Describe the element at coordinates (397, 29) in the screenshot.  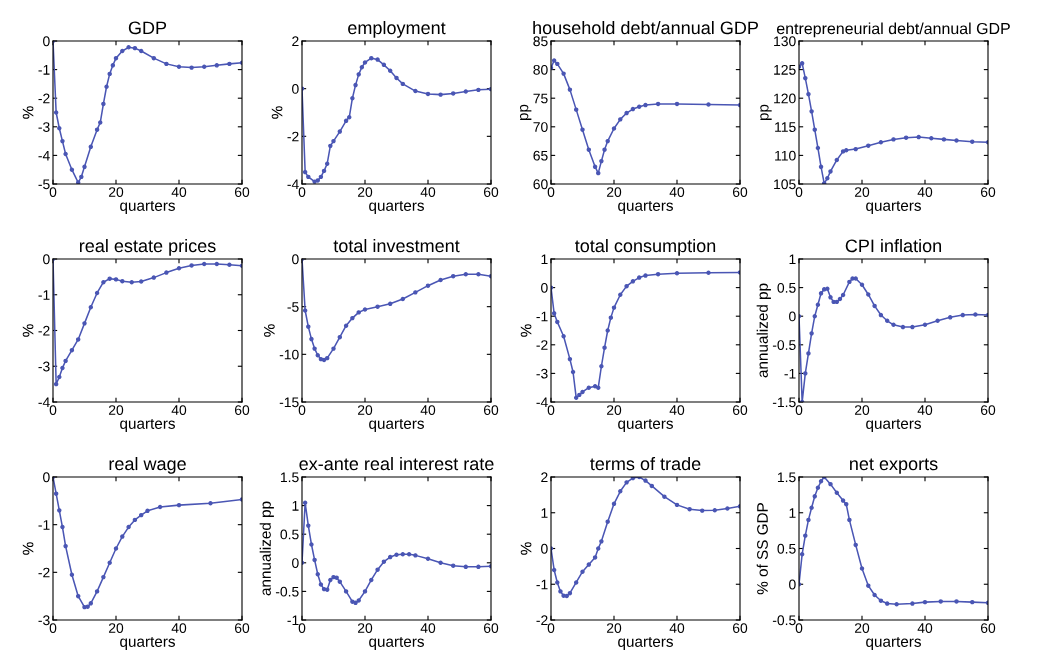
I see `chart-title: employment` at that location.